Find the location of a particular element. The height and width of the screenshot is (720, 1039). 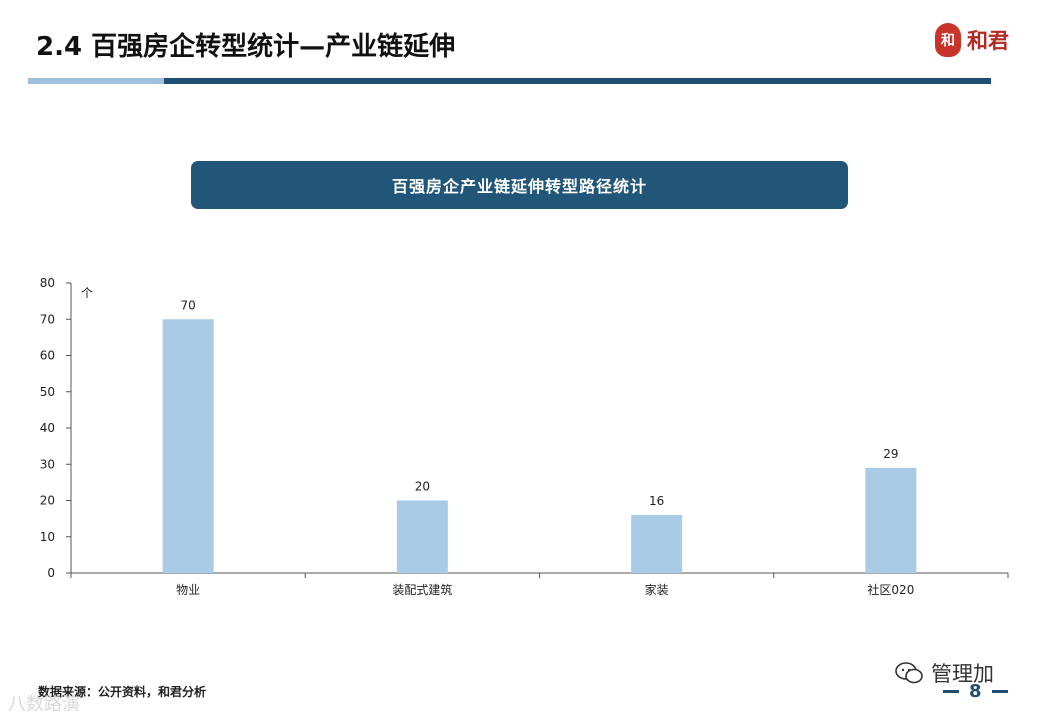

wechat-brand: 管理加 is located at coordinates (944, 673).